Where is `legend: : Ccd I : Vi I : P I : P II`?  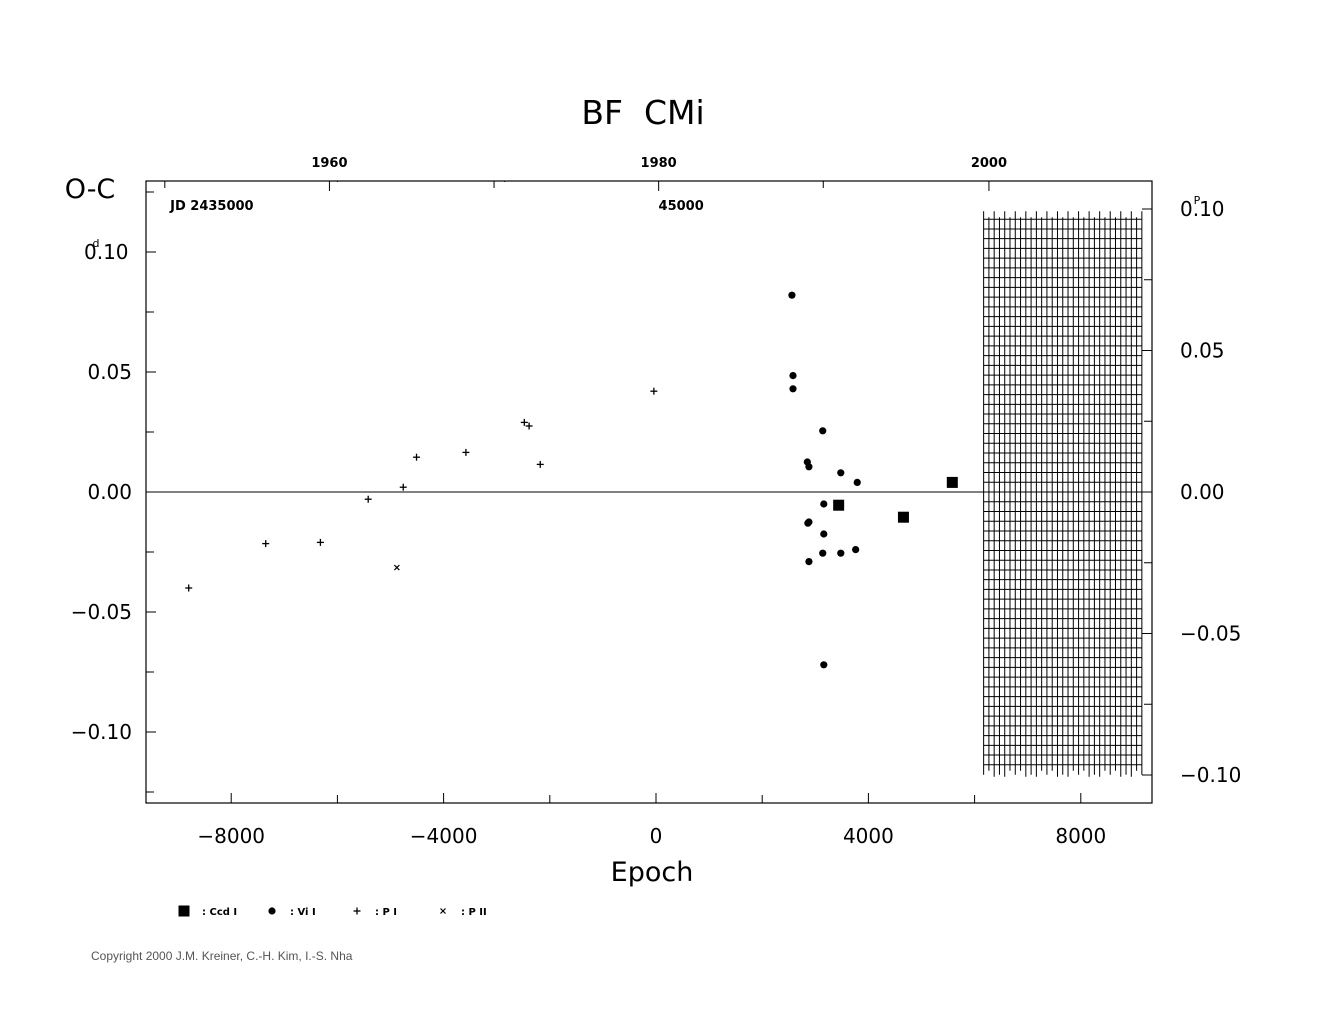 legend: : Ccd I : Vi I : P I : P II is located at coordinates (332, 911).